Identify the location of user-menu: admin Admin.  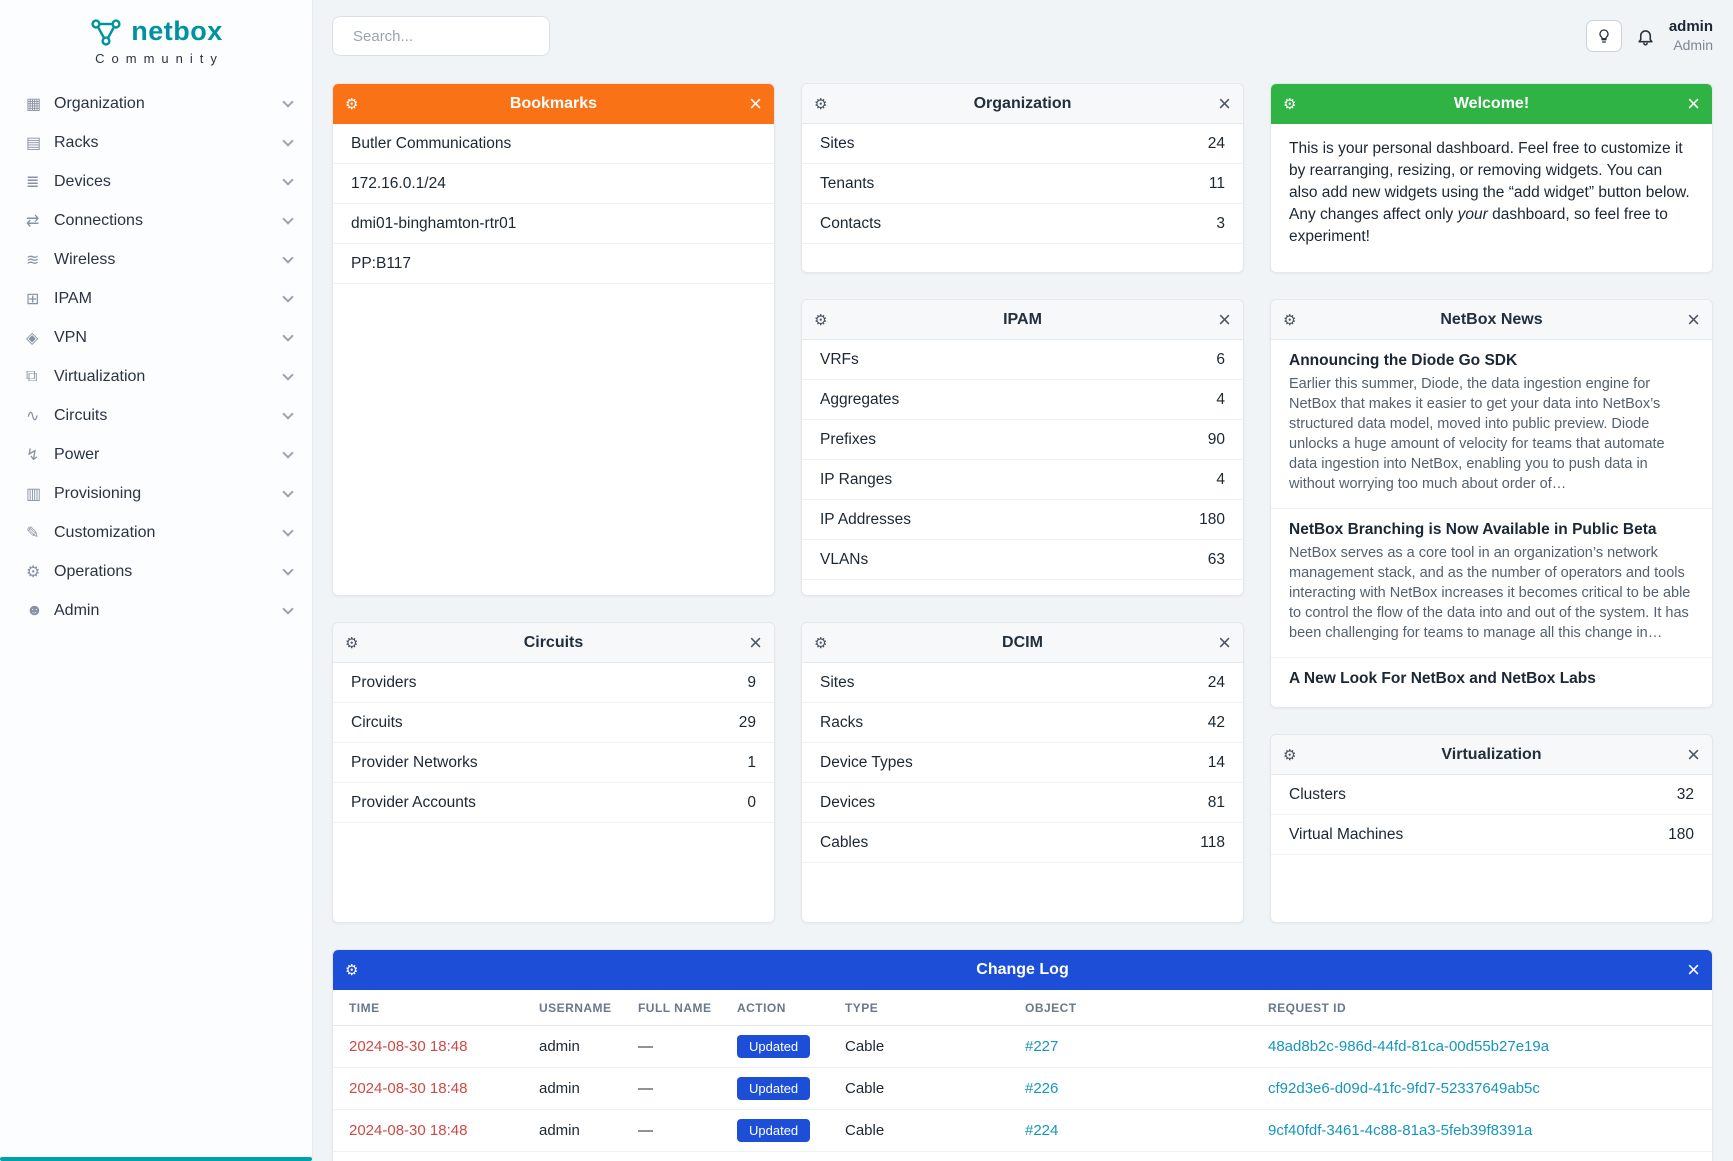
(1691, 36).